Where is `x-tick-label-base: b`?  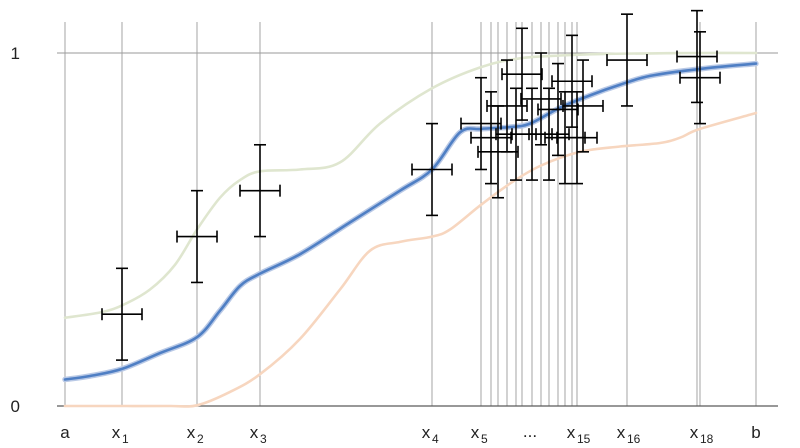 x-tick-label-base: b is located at coordinates (755, 432).